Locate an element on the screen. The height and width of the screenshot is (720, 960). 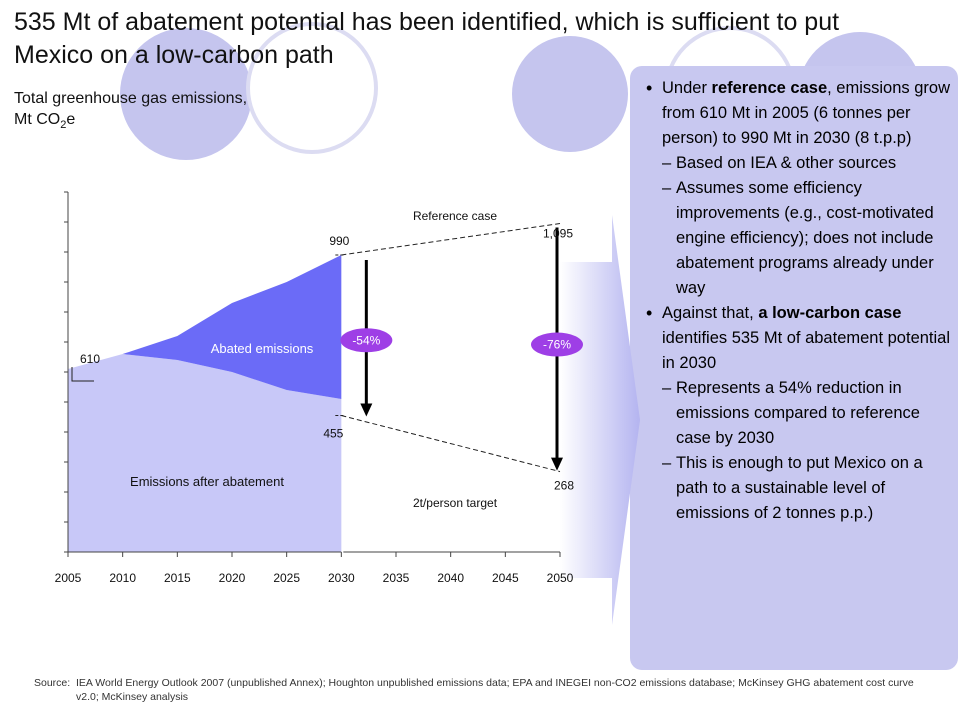
badge-2030-reduction-bg is located at coordinates (366, 340).